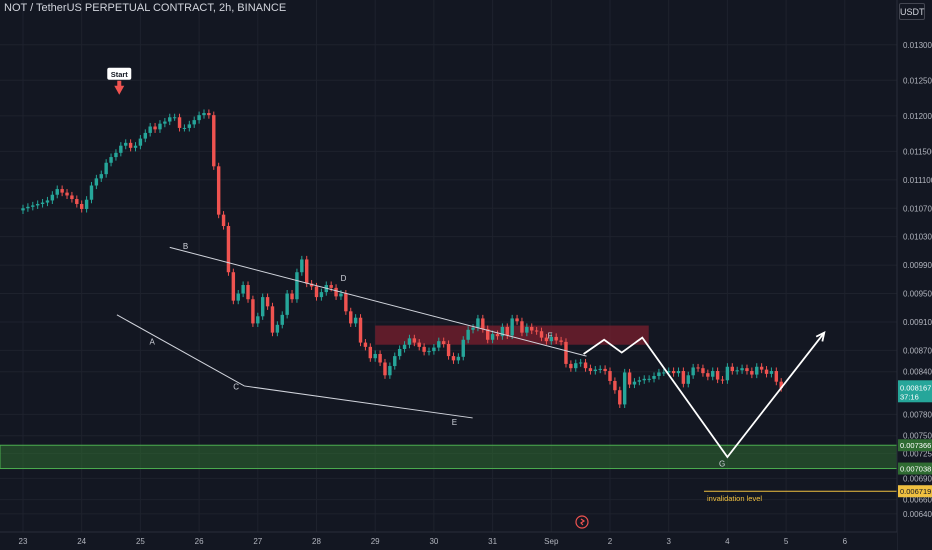  I want to click on wave-label-d: D, so click(344, 278).